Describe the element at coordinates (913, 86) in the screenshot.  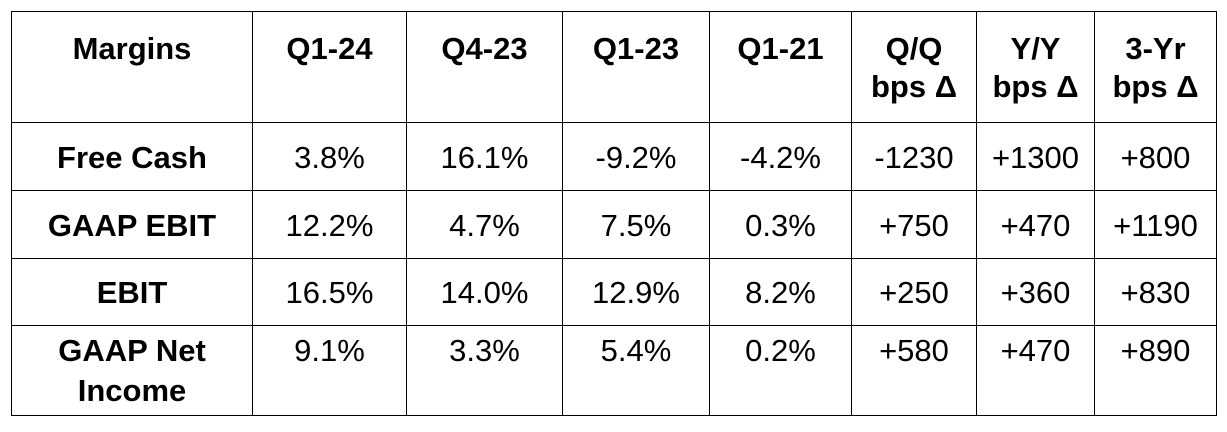
I see `header-qq-line2: bps Δ` at that location.